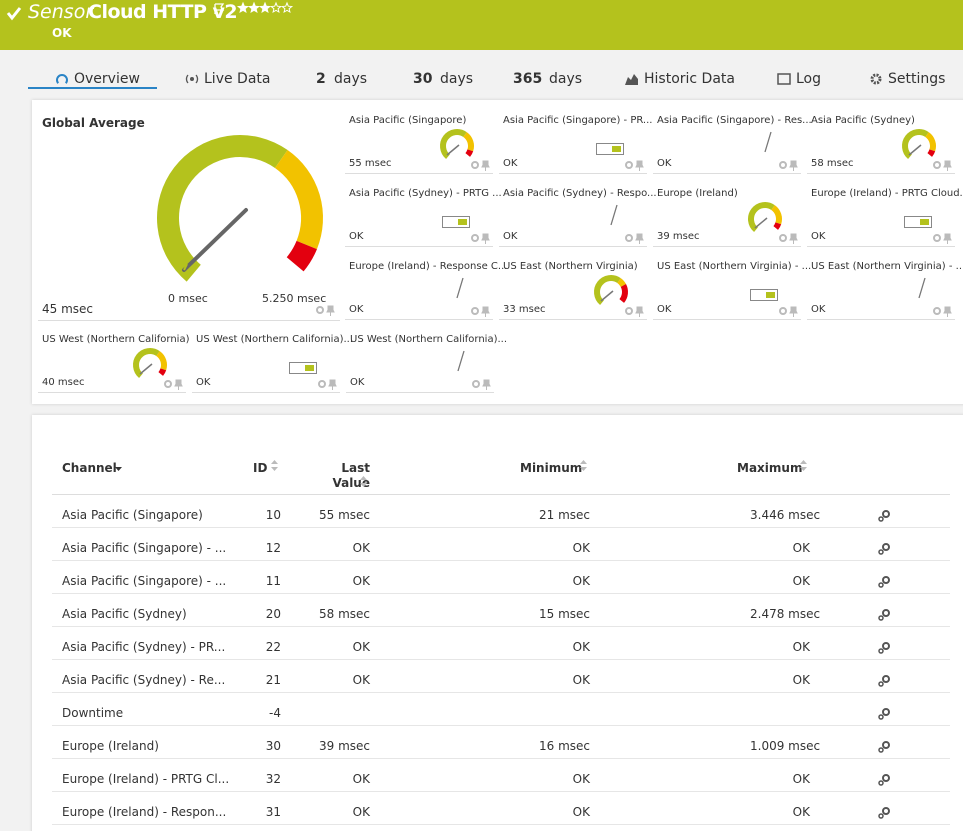 The image size is (963, 831). What do you see at coordinates (62, 33) in the screenshot?
I see `sensor-status: OK` at bounding box center [62, 33].